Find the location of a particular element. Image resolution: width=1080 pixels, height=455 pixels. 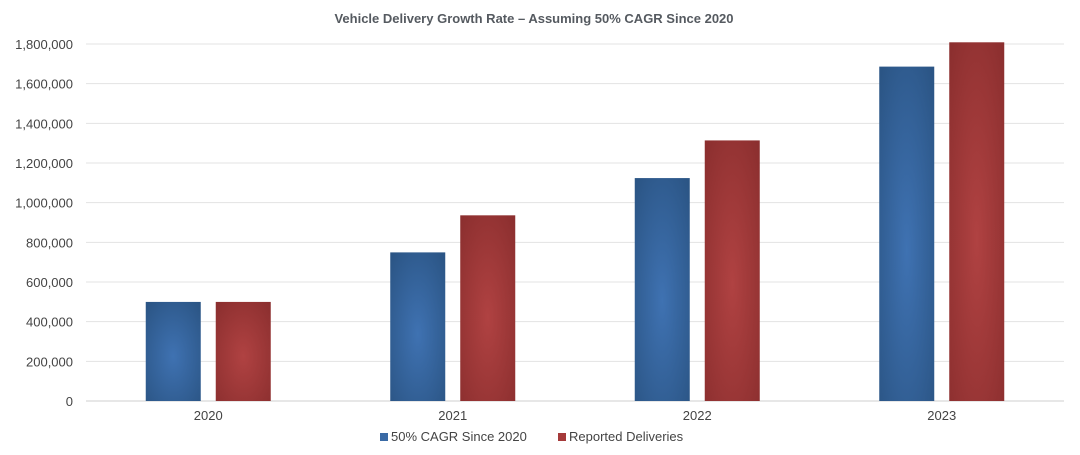

y-tick-label: 1,600,000 is located at coordinates (44, 84).